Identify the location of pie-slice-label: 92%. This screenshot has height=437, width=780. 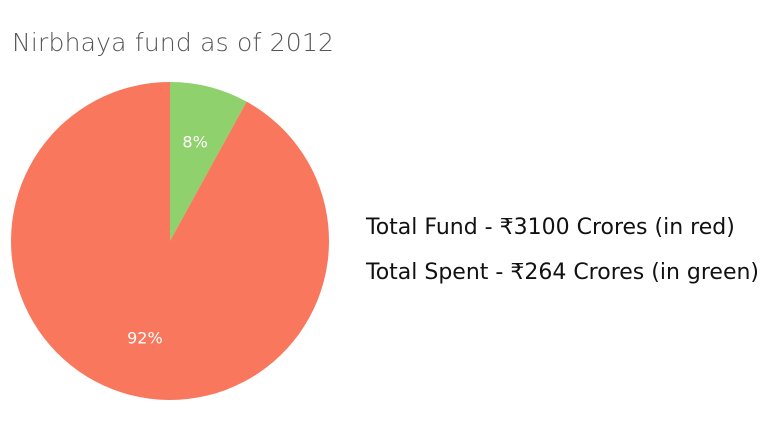
(145, 337).